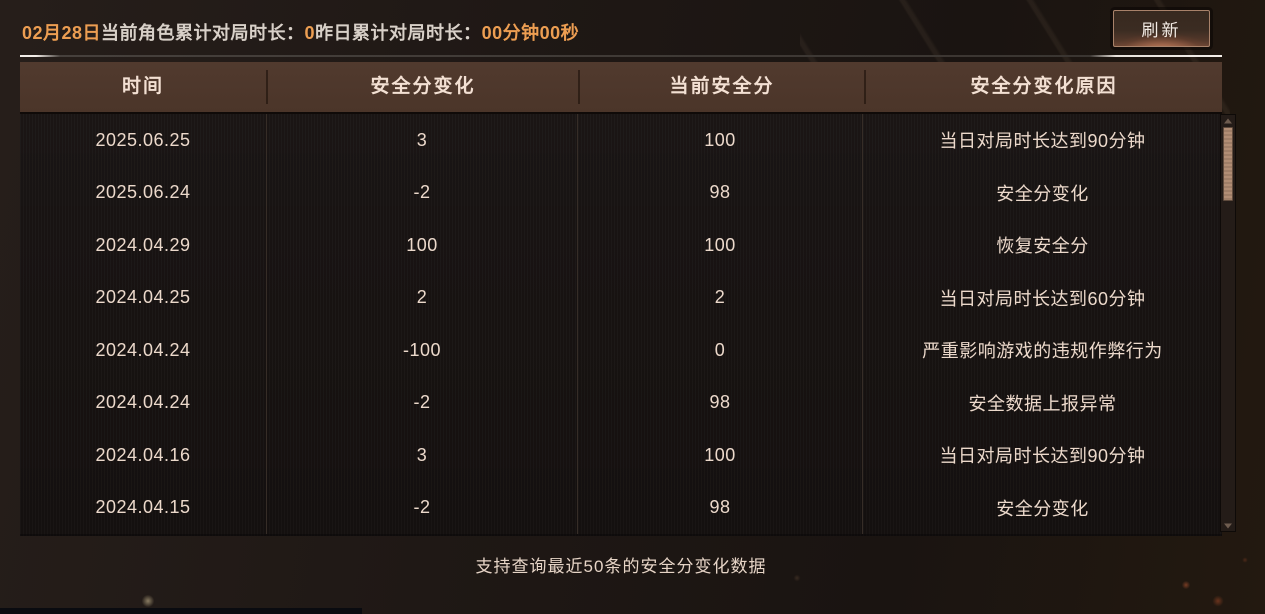 This screenshot has width=1265, height=614. Describe the element at coordinates (398, 33) in the screenshot. I see `yesterday-playtime-label: 昨日累计对局时长：` at that location.